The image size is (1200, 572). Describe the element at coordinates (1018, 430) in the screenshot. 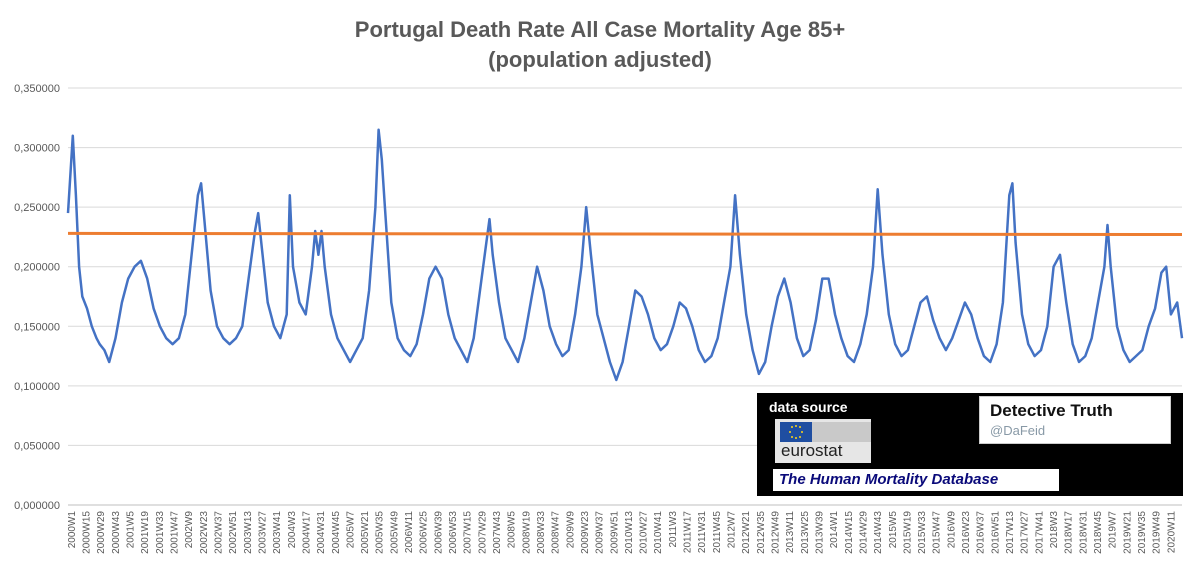

I see `author-handle: @DaFeid` at that location.